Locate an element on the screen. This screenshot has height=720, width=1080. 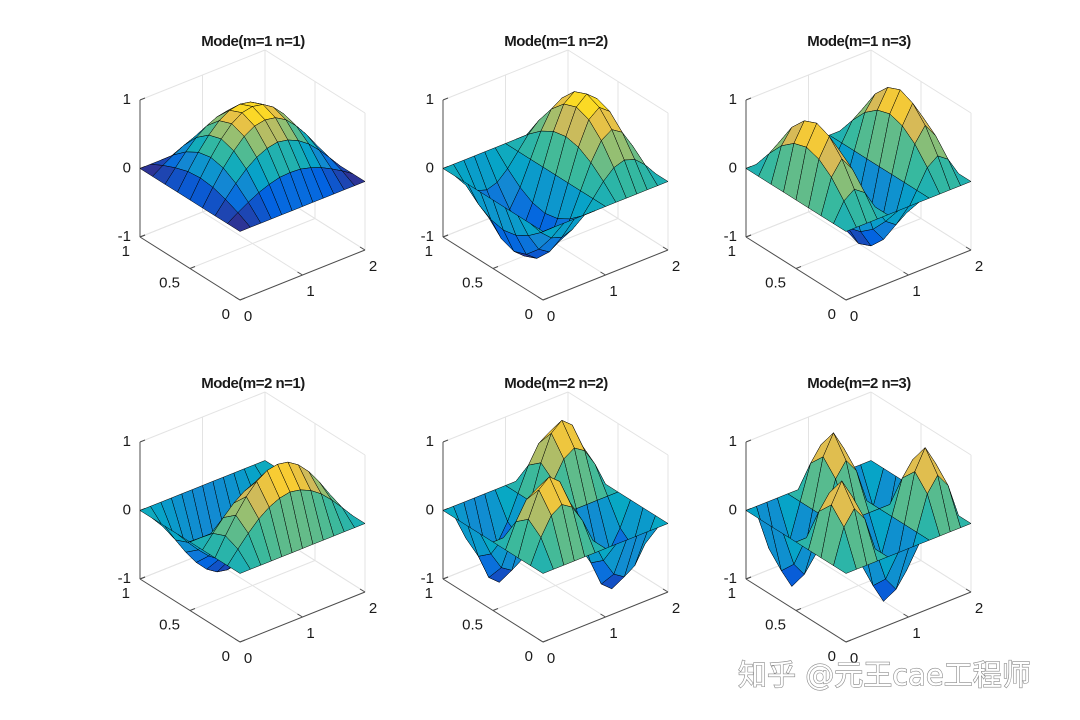
subplot-title: Mode(m=2 n=3) is located at coordinates (859, 383).